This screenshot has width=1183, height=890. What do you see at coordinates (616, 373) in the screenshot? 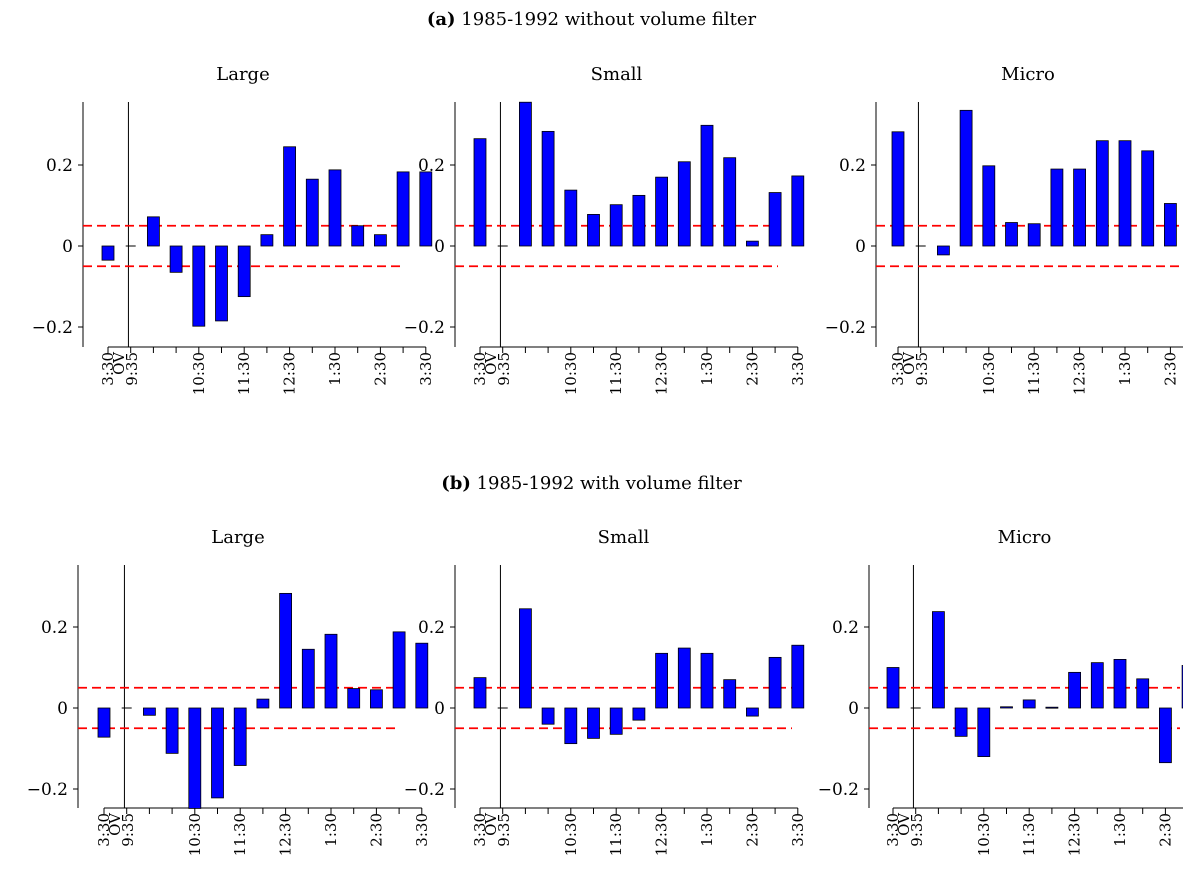
I see `chart-2-x-tick-label: 11:30` at bounding box center [616, 373].